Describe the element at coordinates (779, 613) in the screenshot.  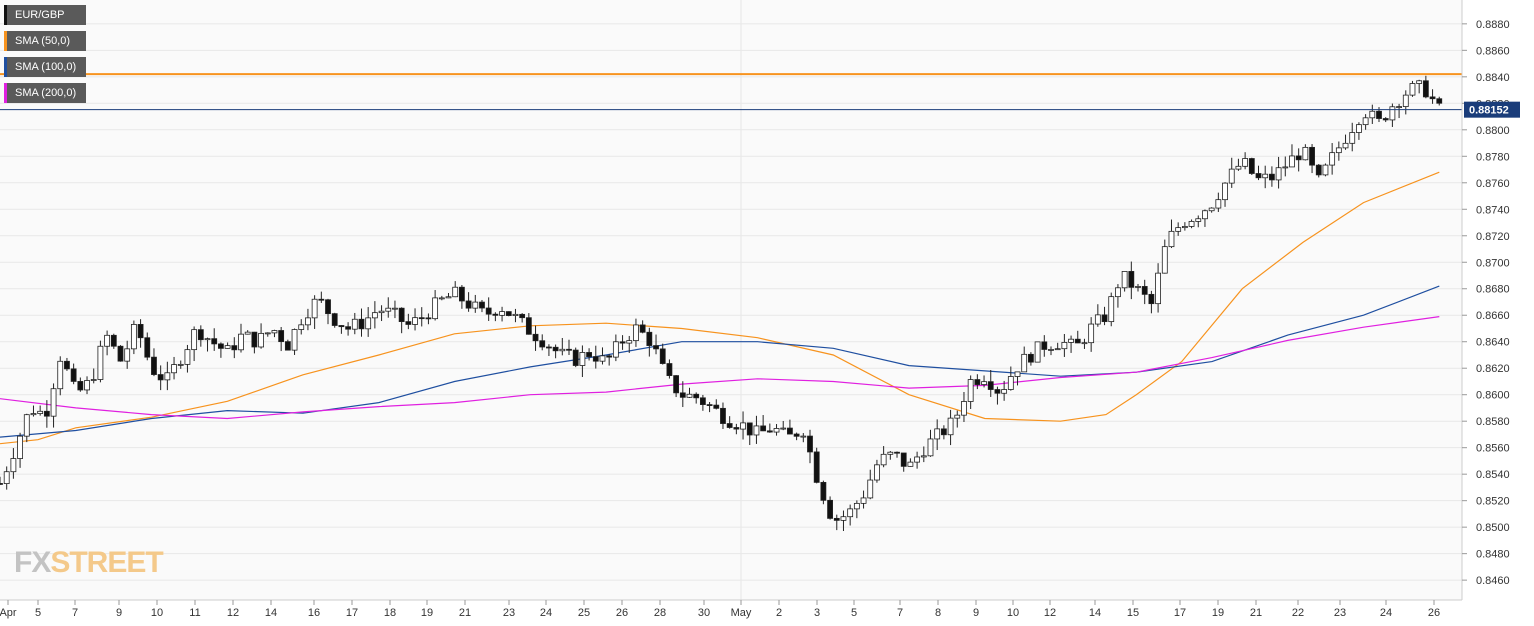
I see `x-tick-label: 2` at that location.